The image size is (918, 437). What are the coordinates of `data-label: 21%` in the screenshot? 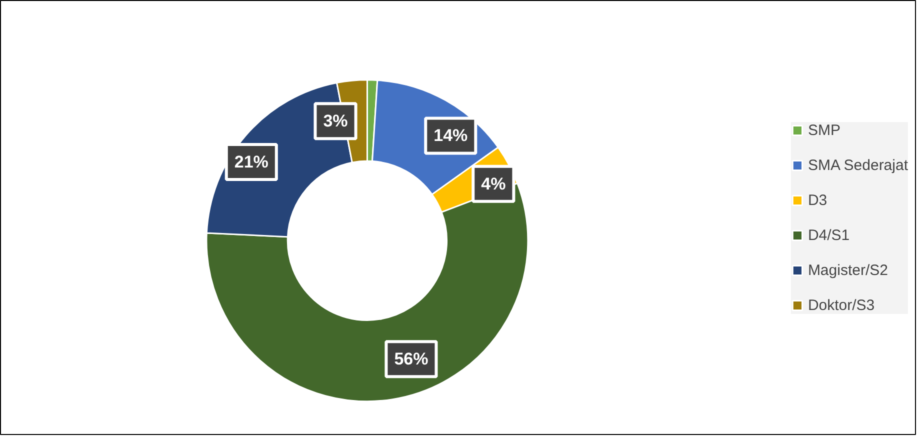 It's located at (251, 162).